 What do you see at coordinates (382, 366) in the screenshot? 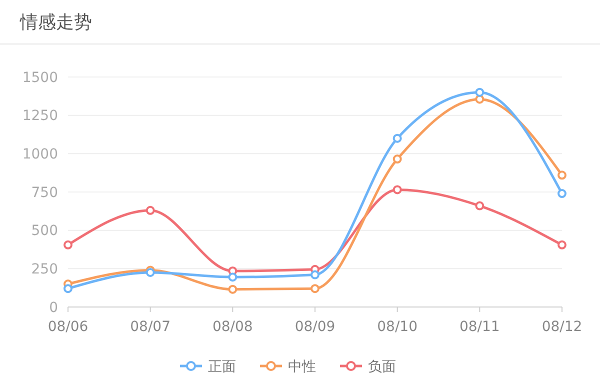
I see `legend-label: 负面` at bounding box center [382, 366].